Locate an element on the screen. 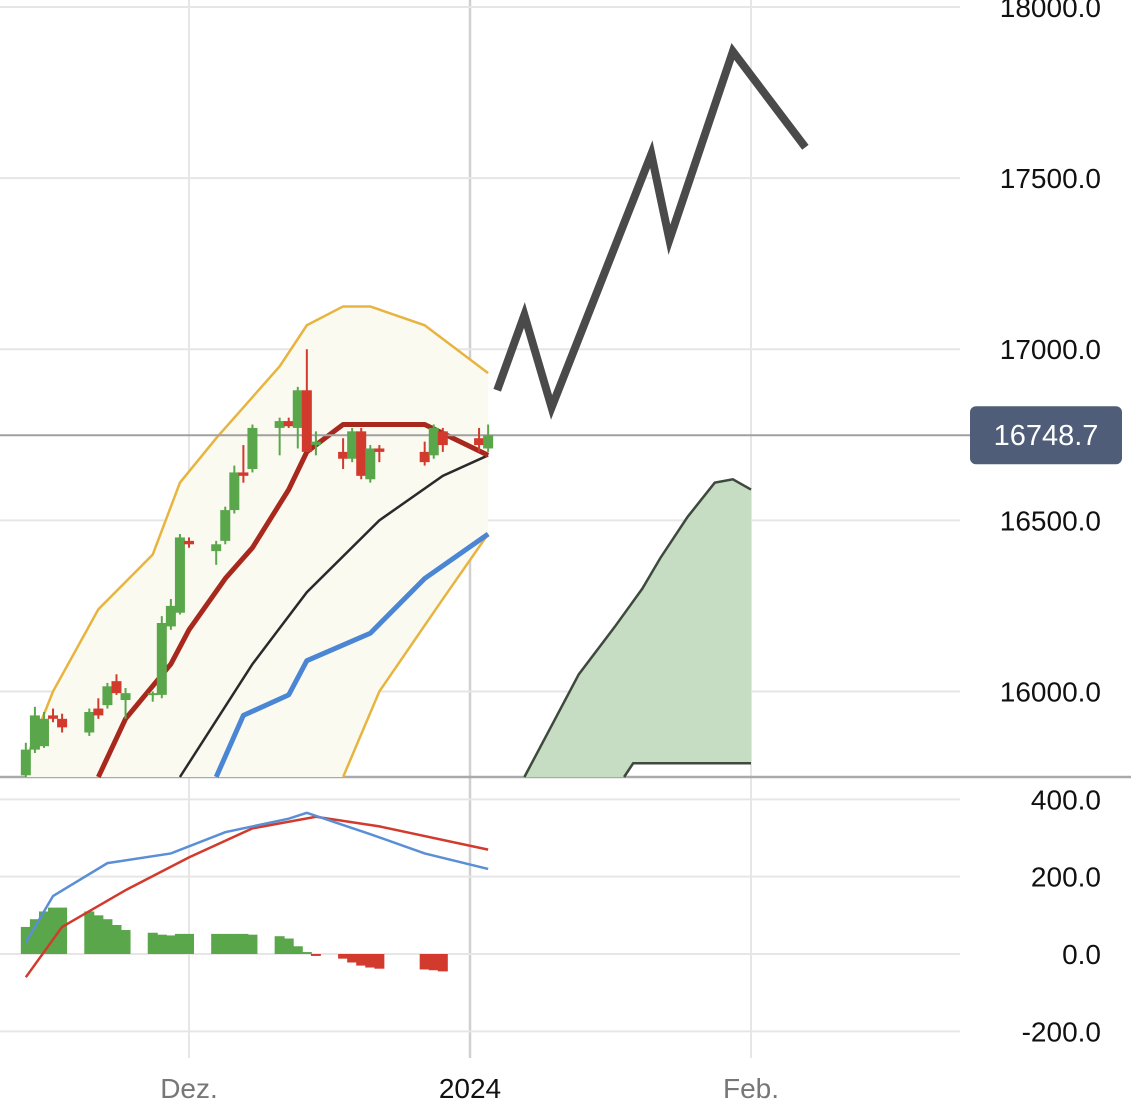  x-axis-tick-label: Dez. is located at coordinates (189, 1088).